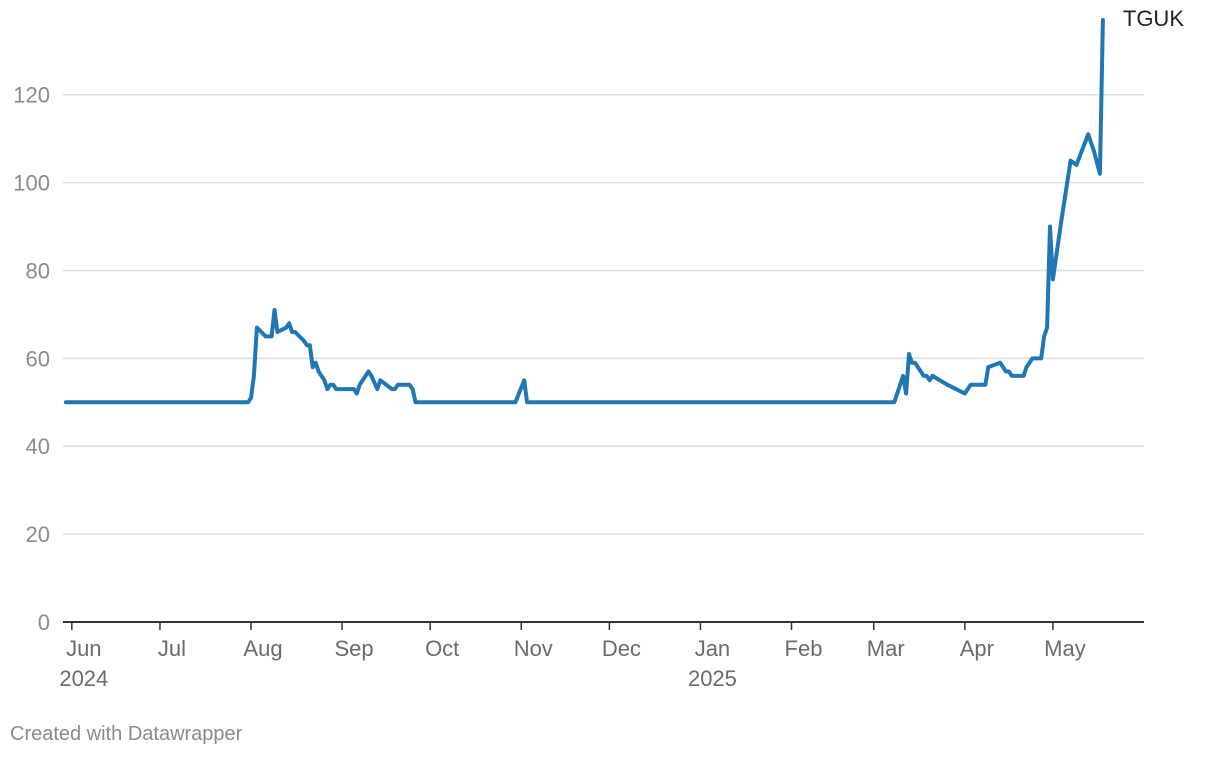  Describe the element at coordinates (712, 648) in the screenshot. I see `x-tick-label: Jan` at that location.